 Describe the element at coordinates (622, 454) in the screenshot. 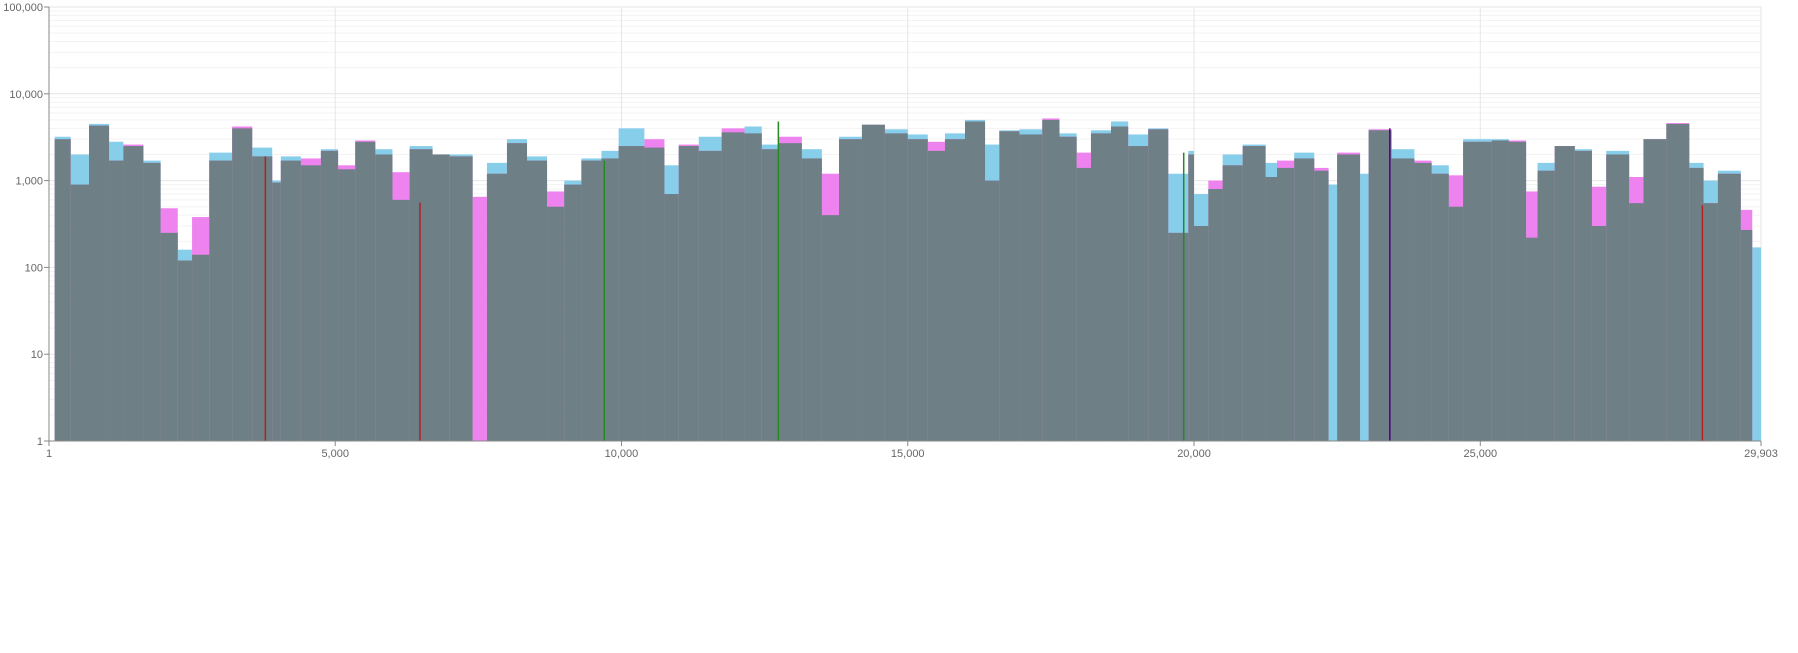

I see `x-tick-label: 10,000` at that location.